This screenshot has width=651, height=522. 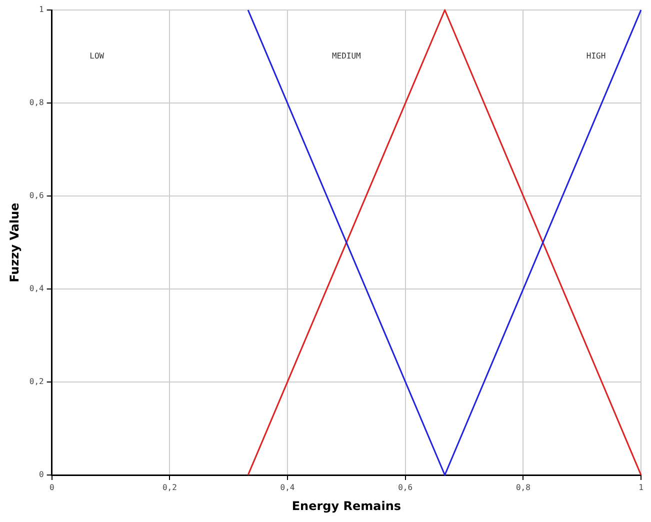 I want to click on x-axis-title: Energy Remains, so click(x=347, y=505).